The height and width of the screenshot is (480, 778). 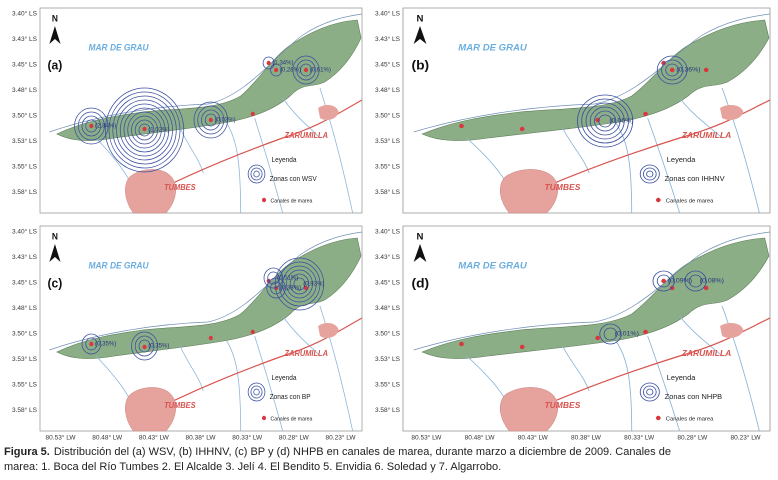 I want to click on percentage-label: (0,36%), so click(x=688, y=70).